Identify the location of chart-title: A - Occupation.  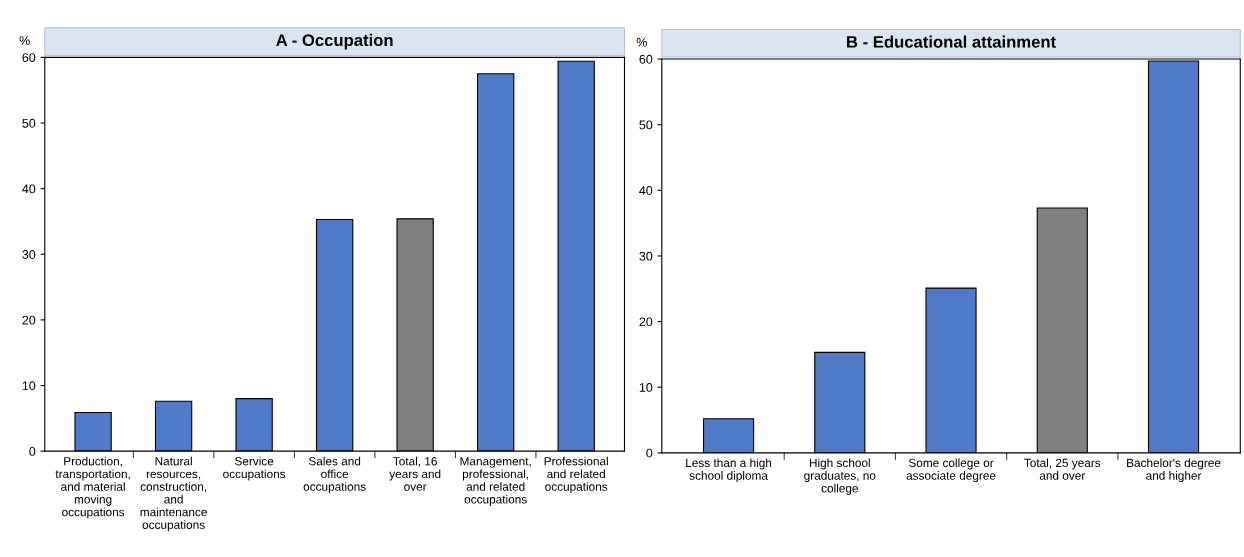
(334, 41).